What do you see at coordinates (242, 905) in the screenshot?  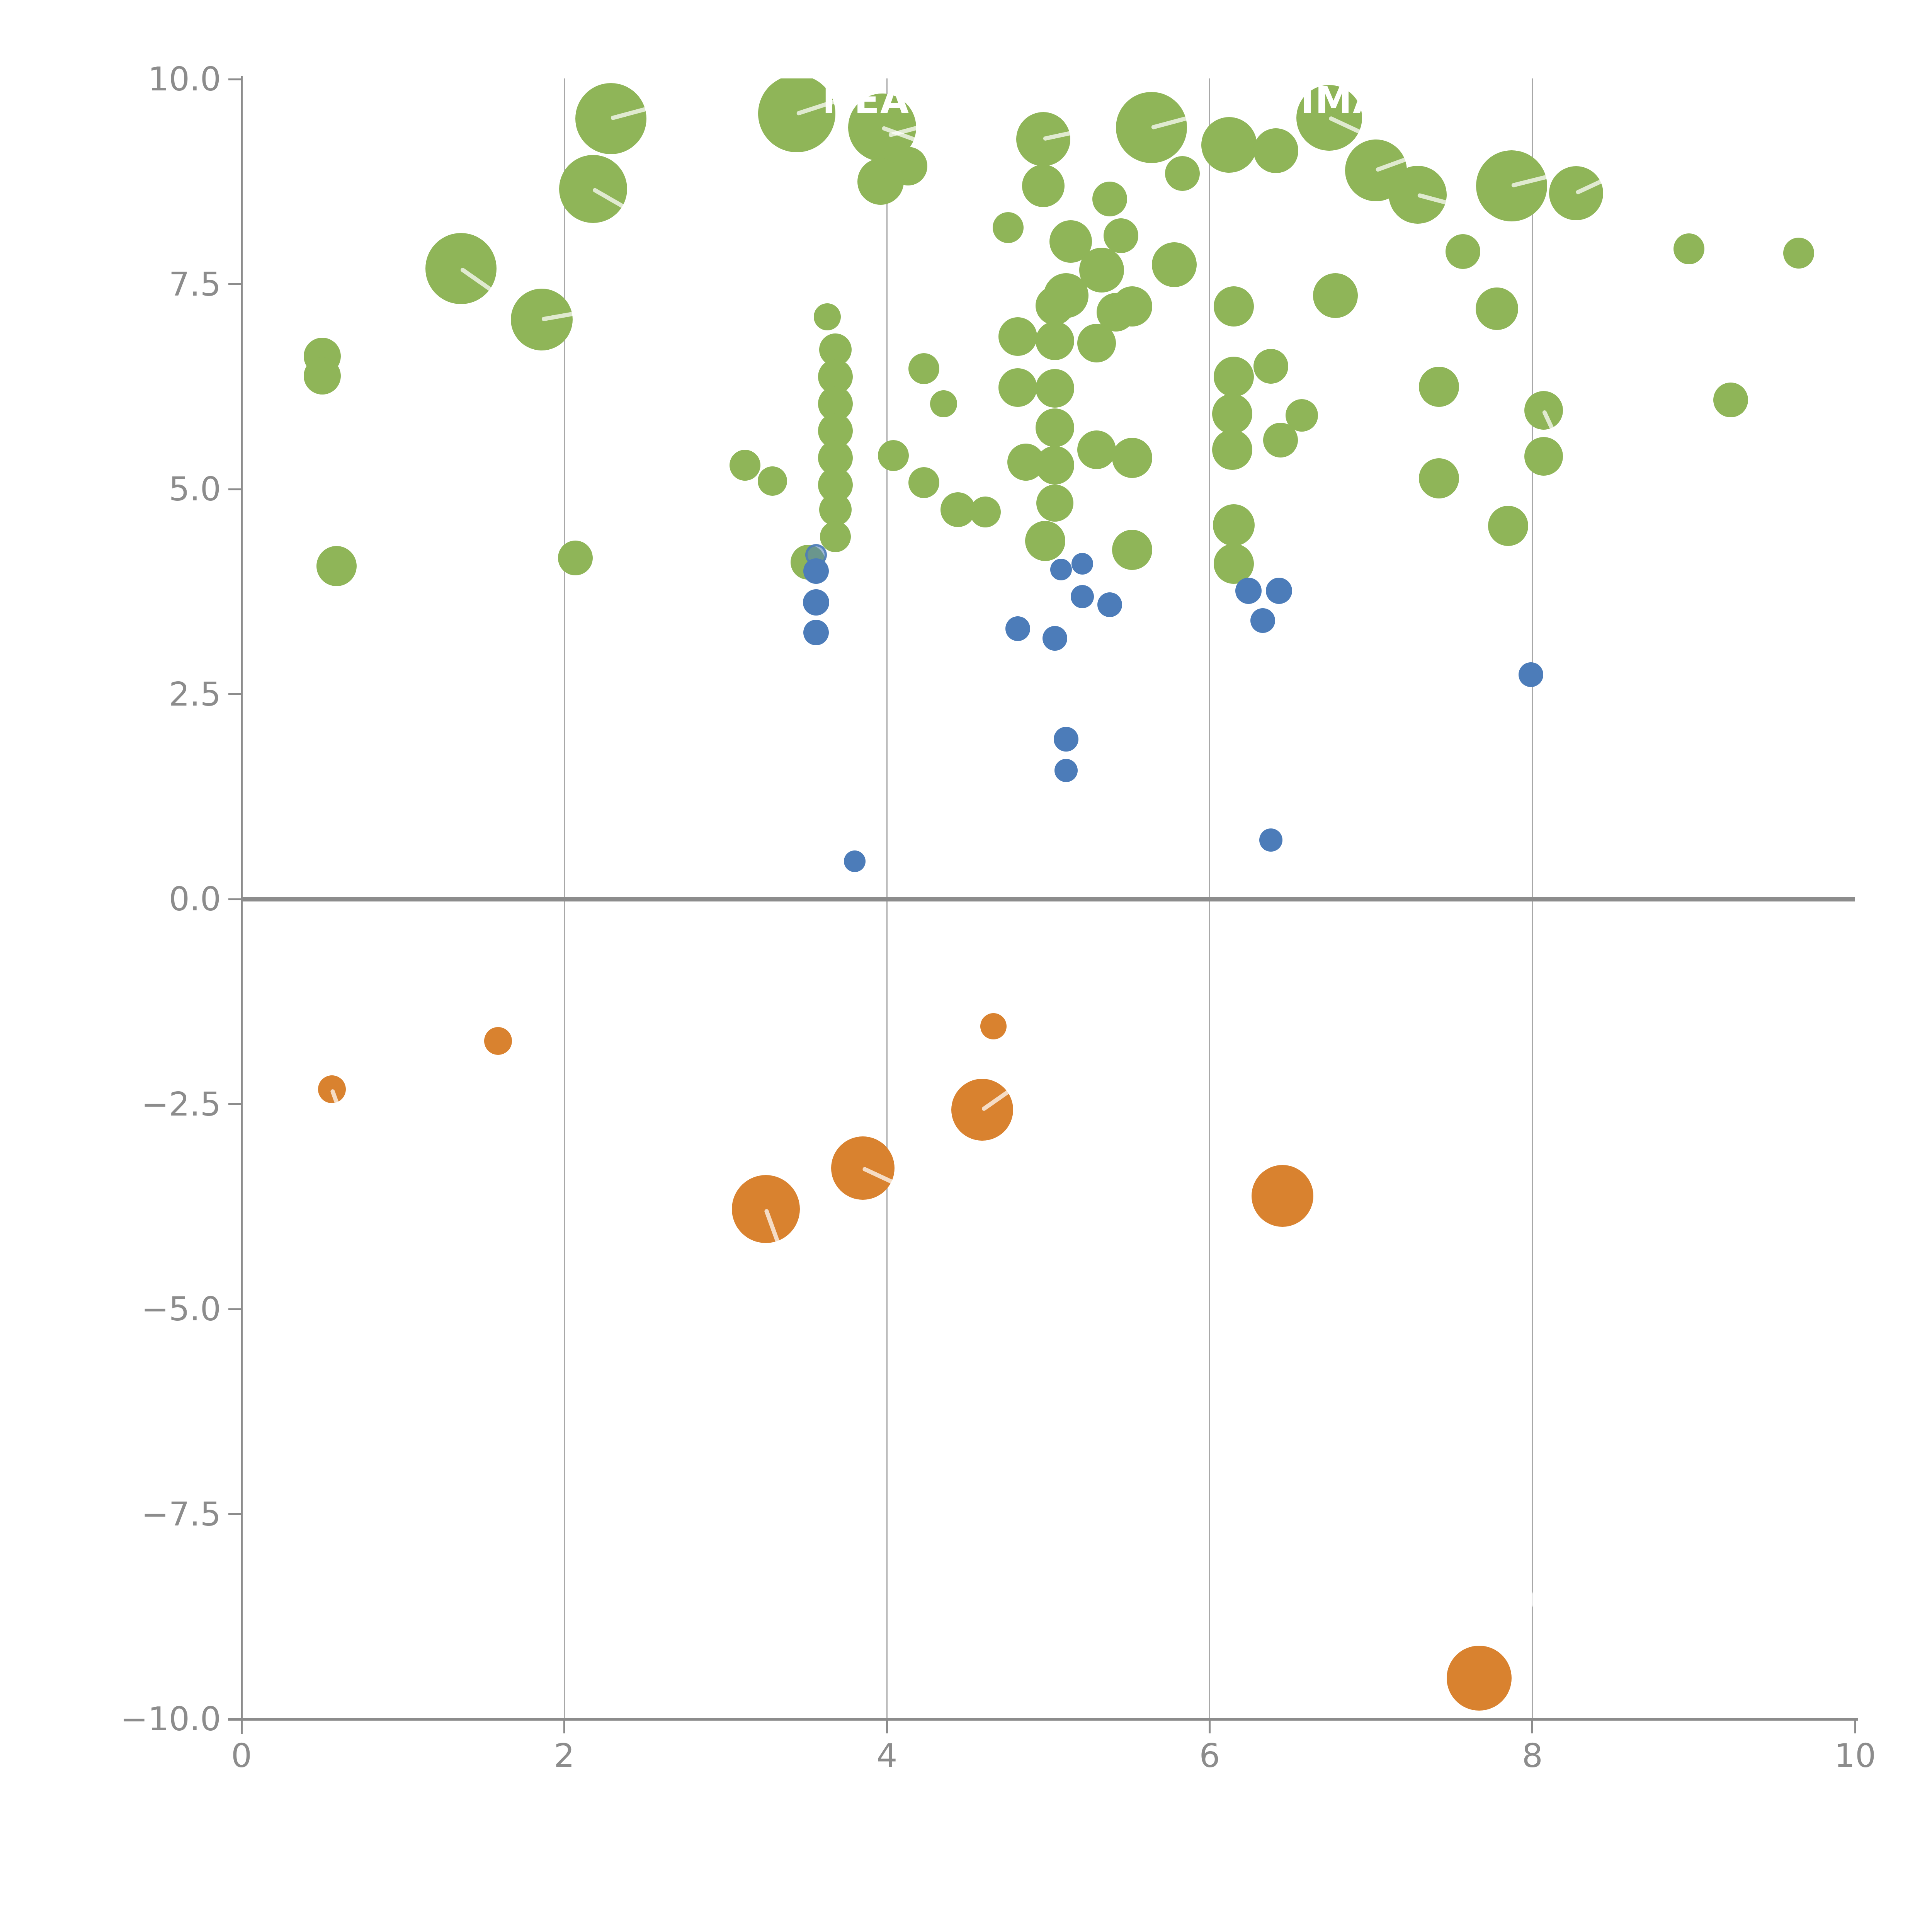 I see `y-axis-spine` at bounding box center [242, 905].